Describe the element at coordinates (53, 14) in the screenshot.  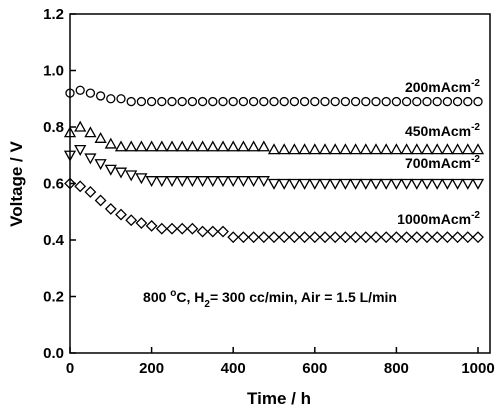
I see `y-tick-label: 1.2` at that location.